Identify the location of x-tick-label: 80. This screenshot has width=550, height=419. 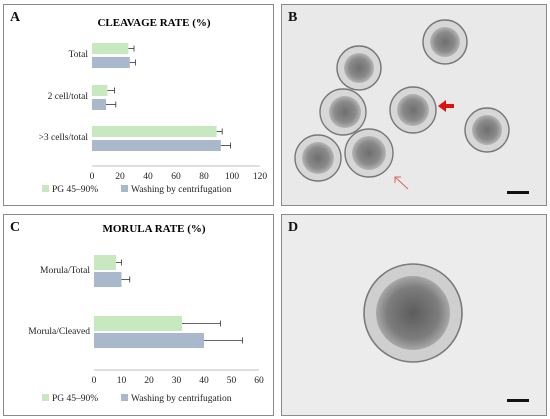
(204, 177).